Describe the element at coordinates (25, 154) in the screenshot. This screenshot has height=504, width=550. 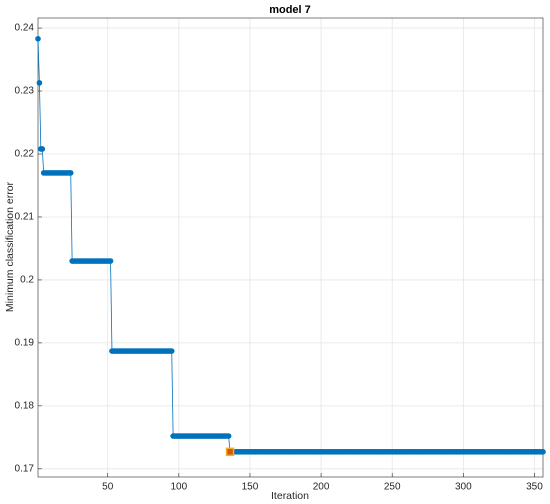
I see `y-tick-label: 0.22` at that location.